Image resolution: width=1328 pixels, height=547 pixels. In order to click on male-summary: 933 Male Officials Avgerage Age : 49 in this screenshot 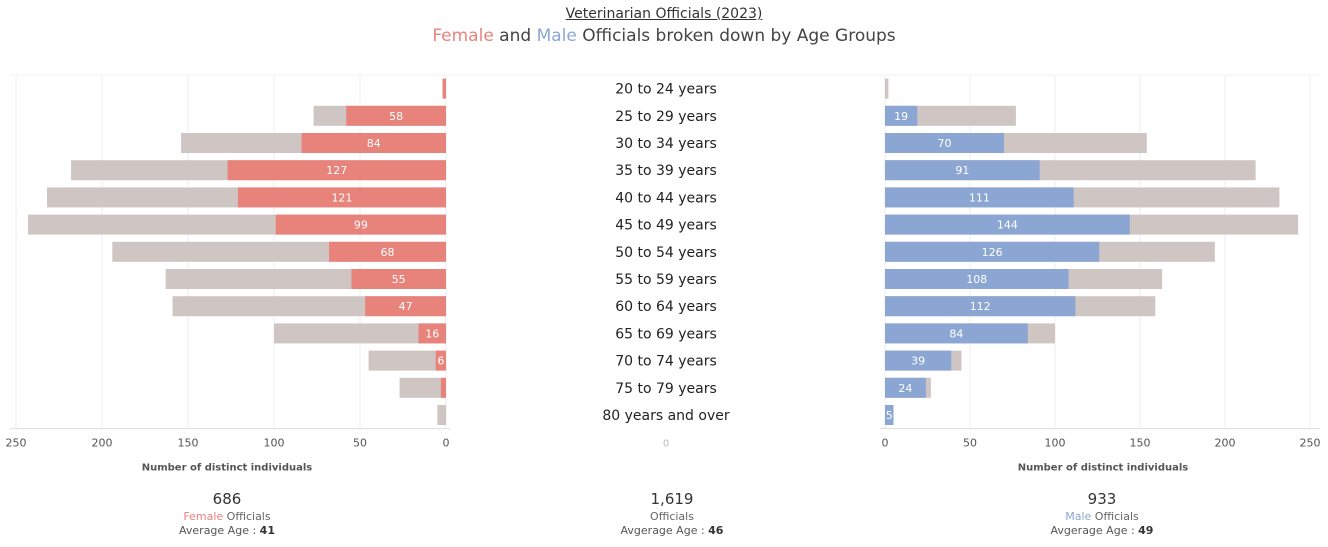, I will do `click(1102, 513)`.